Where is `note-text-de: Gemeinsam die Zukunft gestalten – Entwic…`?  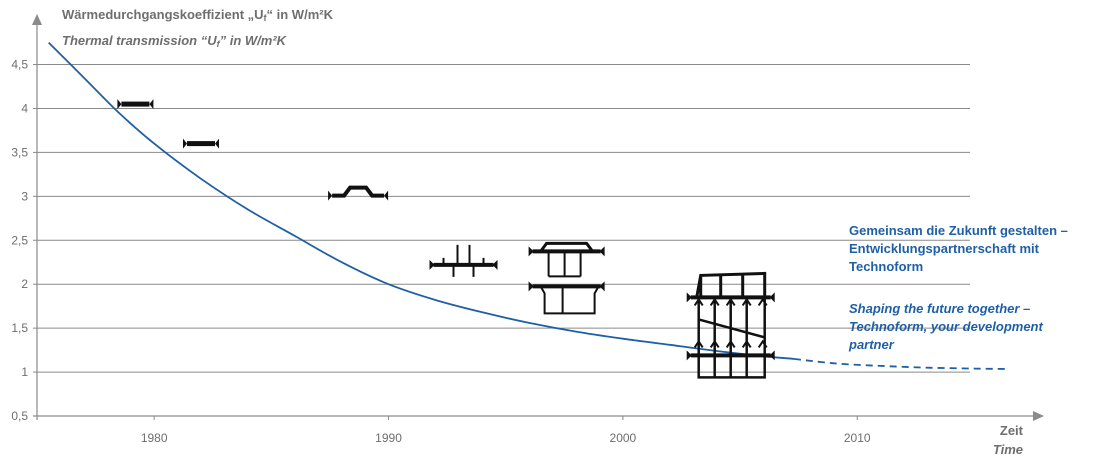 note-text-de: Gemeinsam die Zukunft gestalten – Entwic… is located at coordinates (958, 248).